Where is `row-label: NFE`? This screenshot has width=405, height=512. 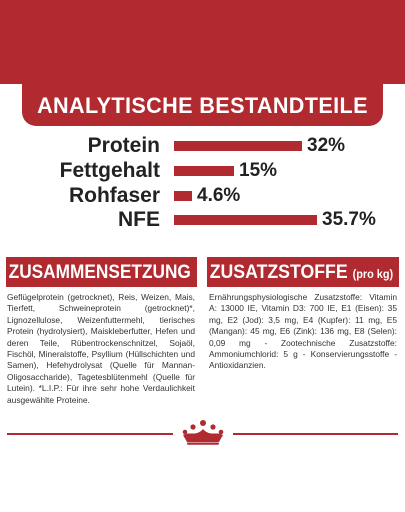 row-label: NFE is located at coordinates (139, 219).